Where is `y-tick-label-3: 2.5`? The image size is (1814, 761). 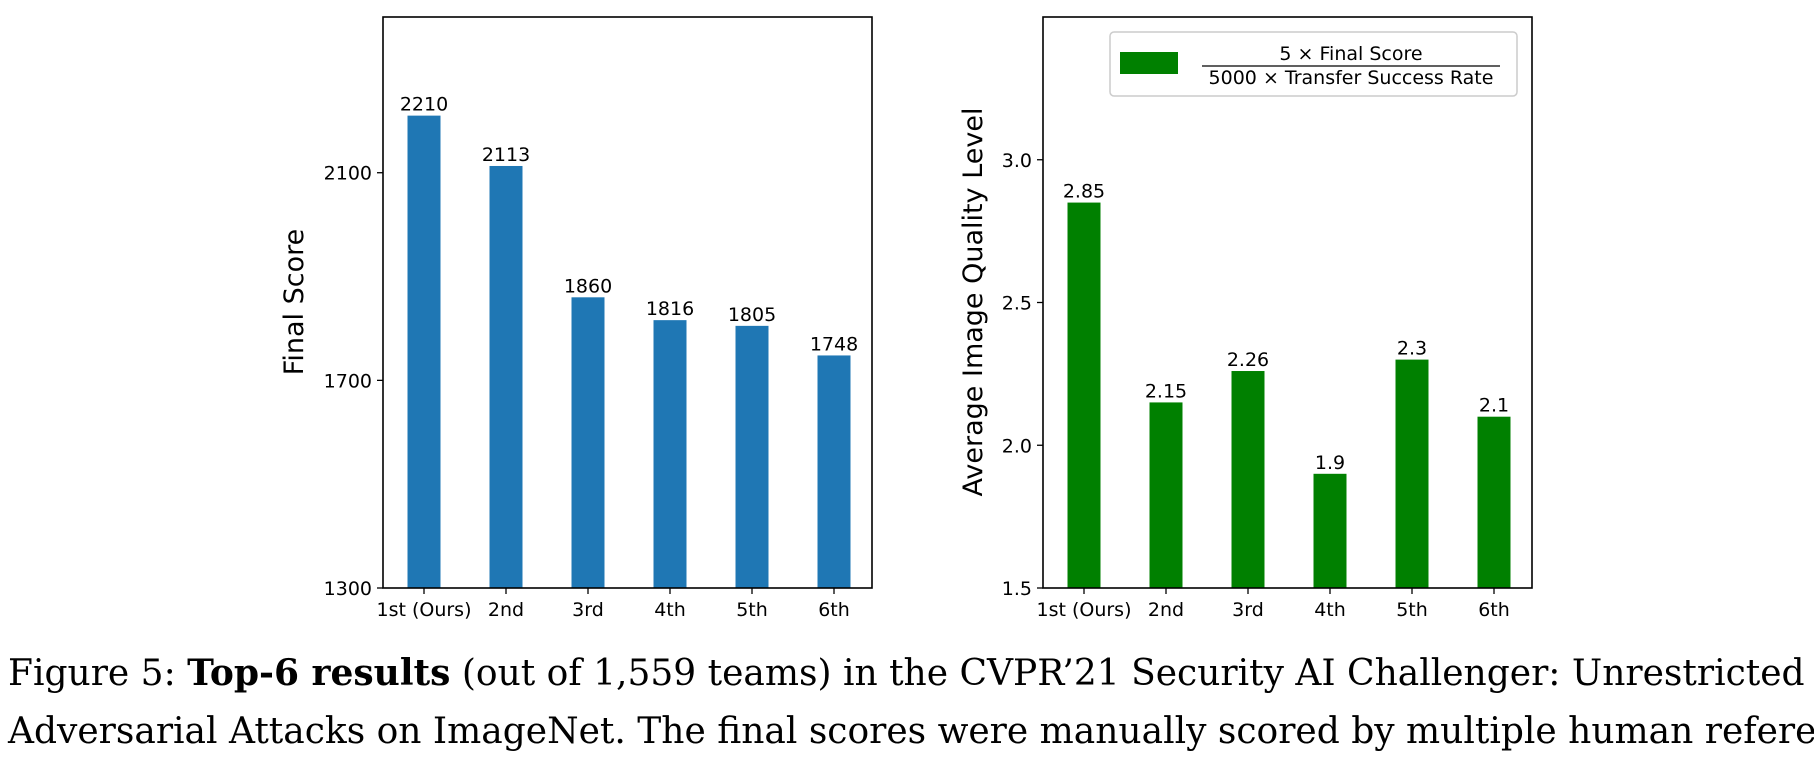
y-tick-label-3: 2.5 is located at coordinates (1017, 304).